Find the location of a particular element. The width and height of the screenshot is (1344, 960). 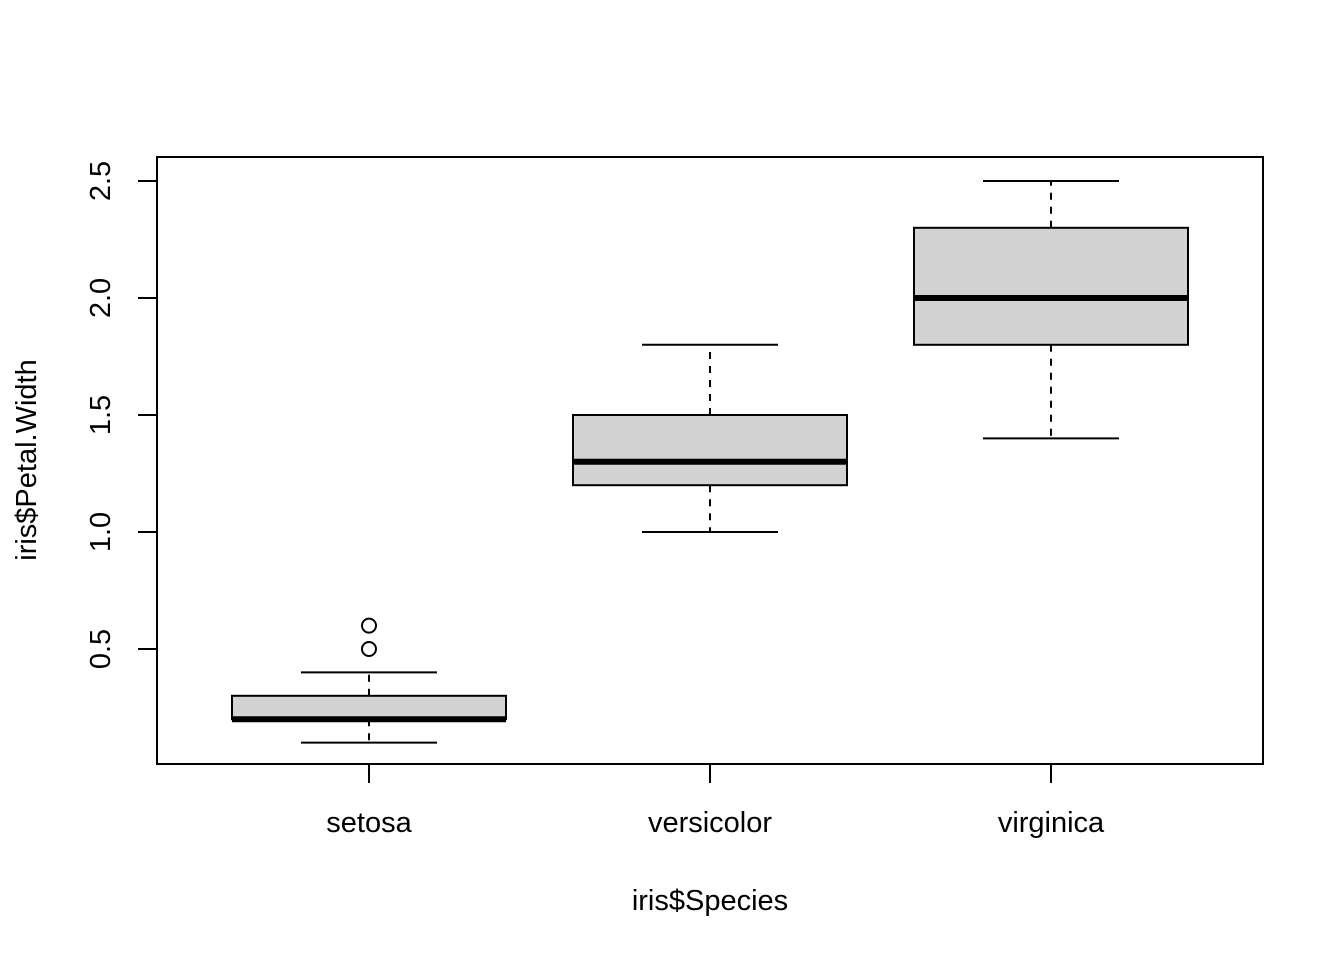

y-tick-label: 2.5 is located at coordinates (101, 181).